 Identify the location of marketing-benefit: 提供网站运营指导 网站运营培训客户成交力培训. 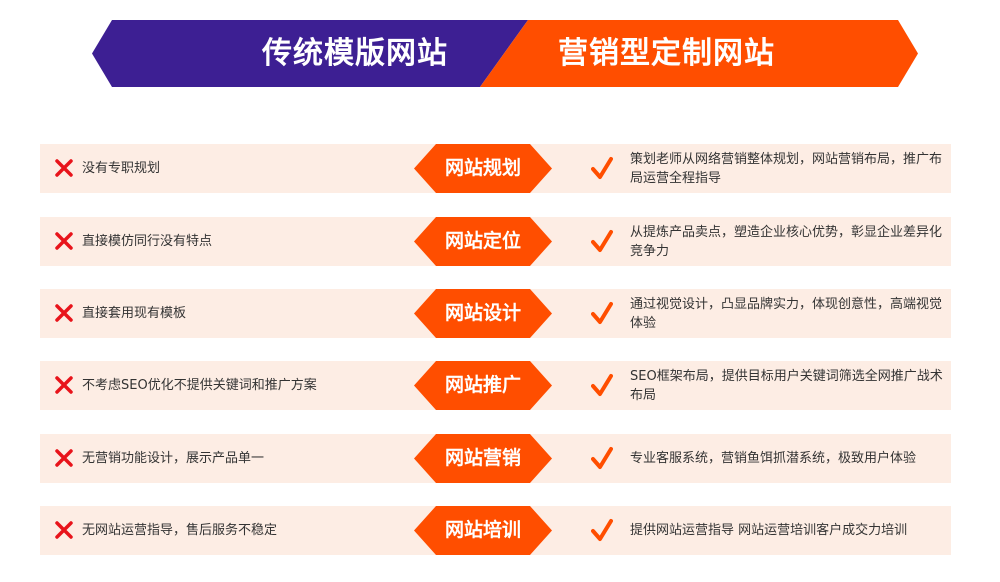
(787, 530).